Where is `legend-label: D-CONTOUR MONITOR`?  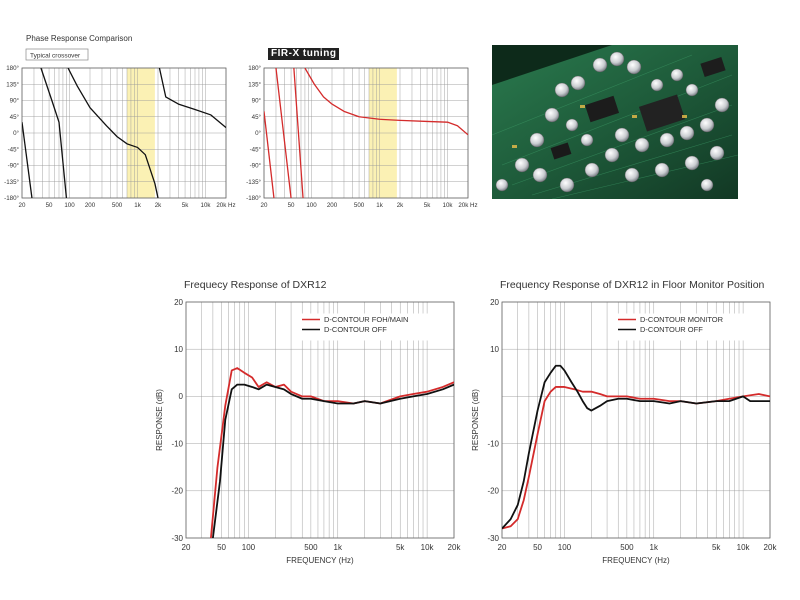 legend-label: D-CONTOUR MONITOR is located at coordinates (682, 319).